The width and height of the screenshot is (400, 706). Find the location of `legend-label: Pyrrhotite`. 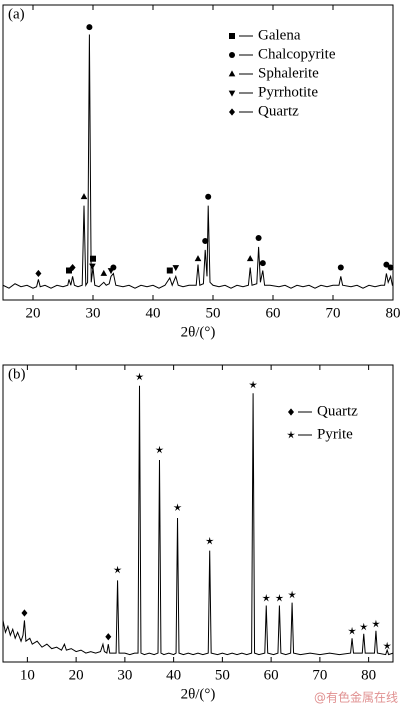

legend-label: Pyrrhotite is located at coordinates (288, 92).